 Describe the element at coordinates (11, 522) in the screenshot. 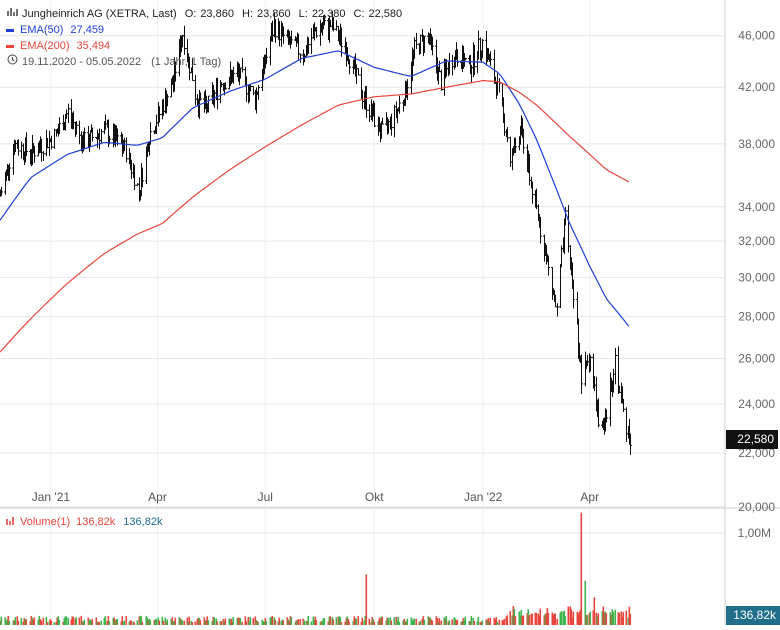

I see `volume-bar-icon` at that location.